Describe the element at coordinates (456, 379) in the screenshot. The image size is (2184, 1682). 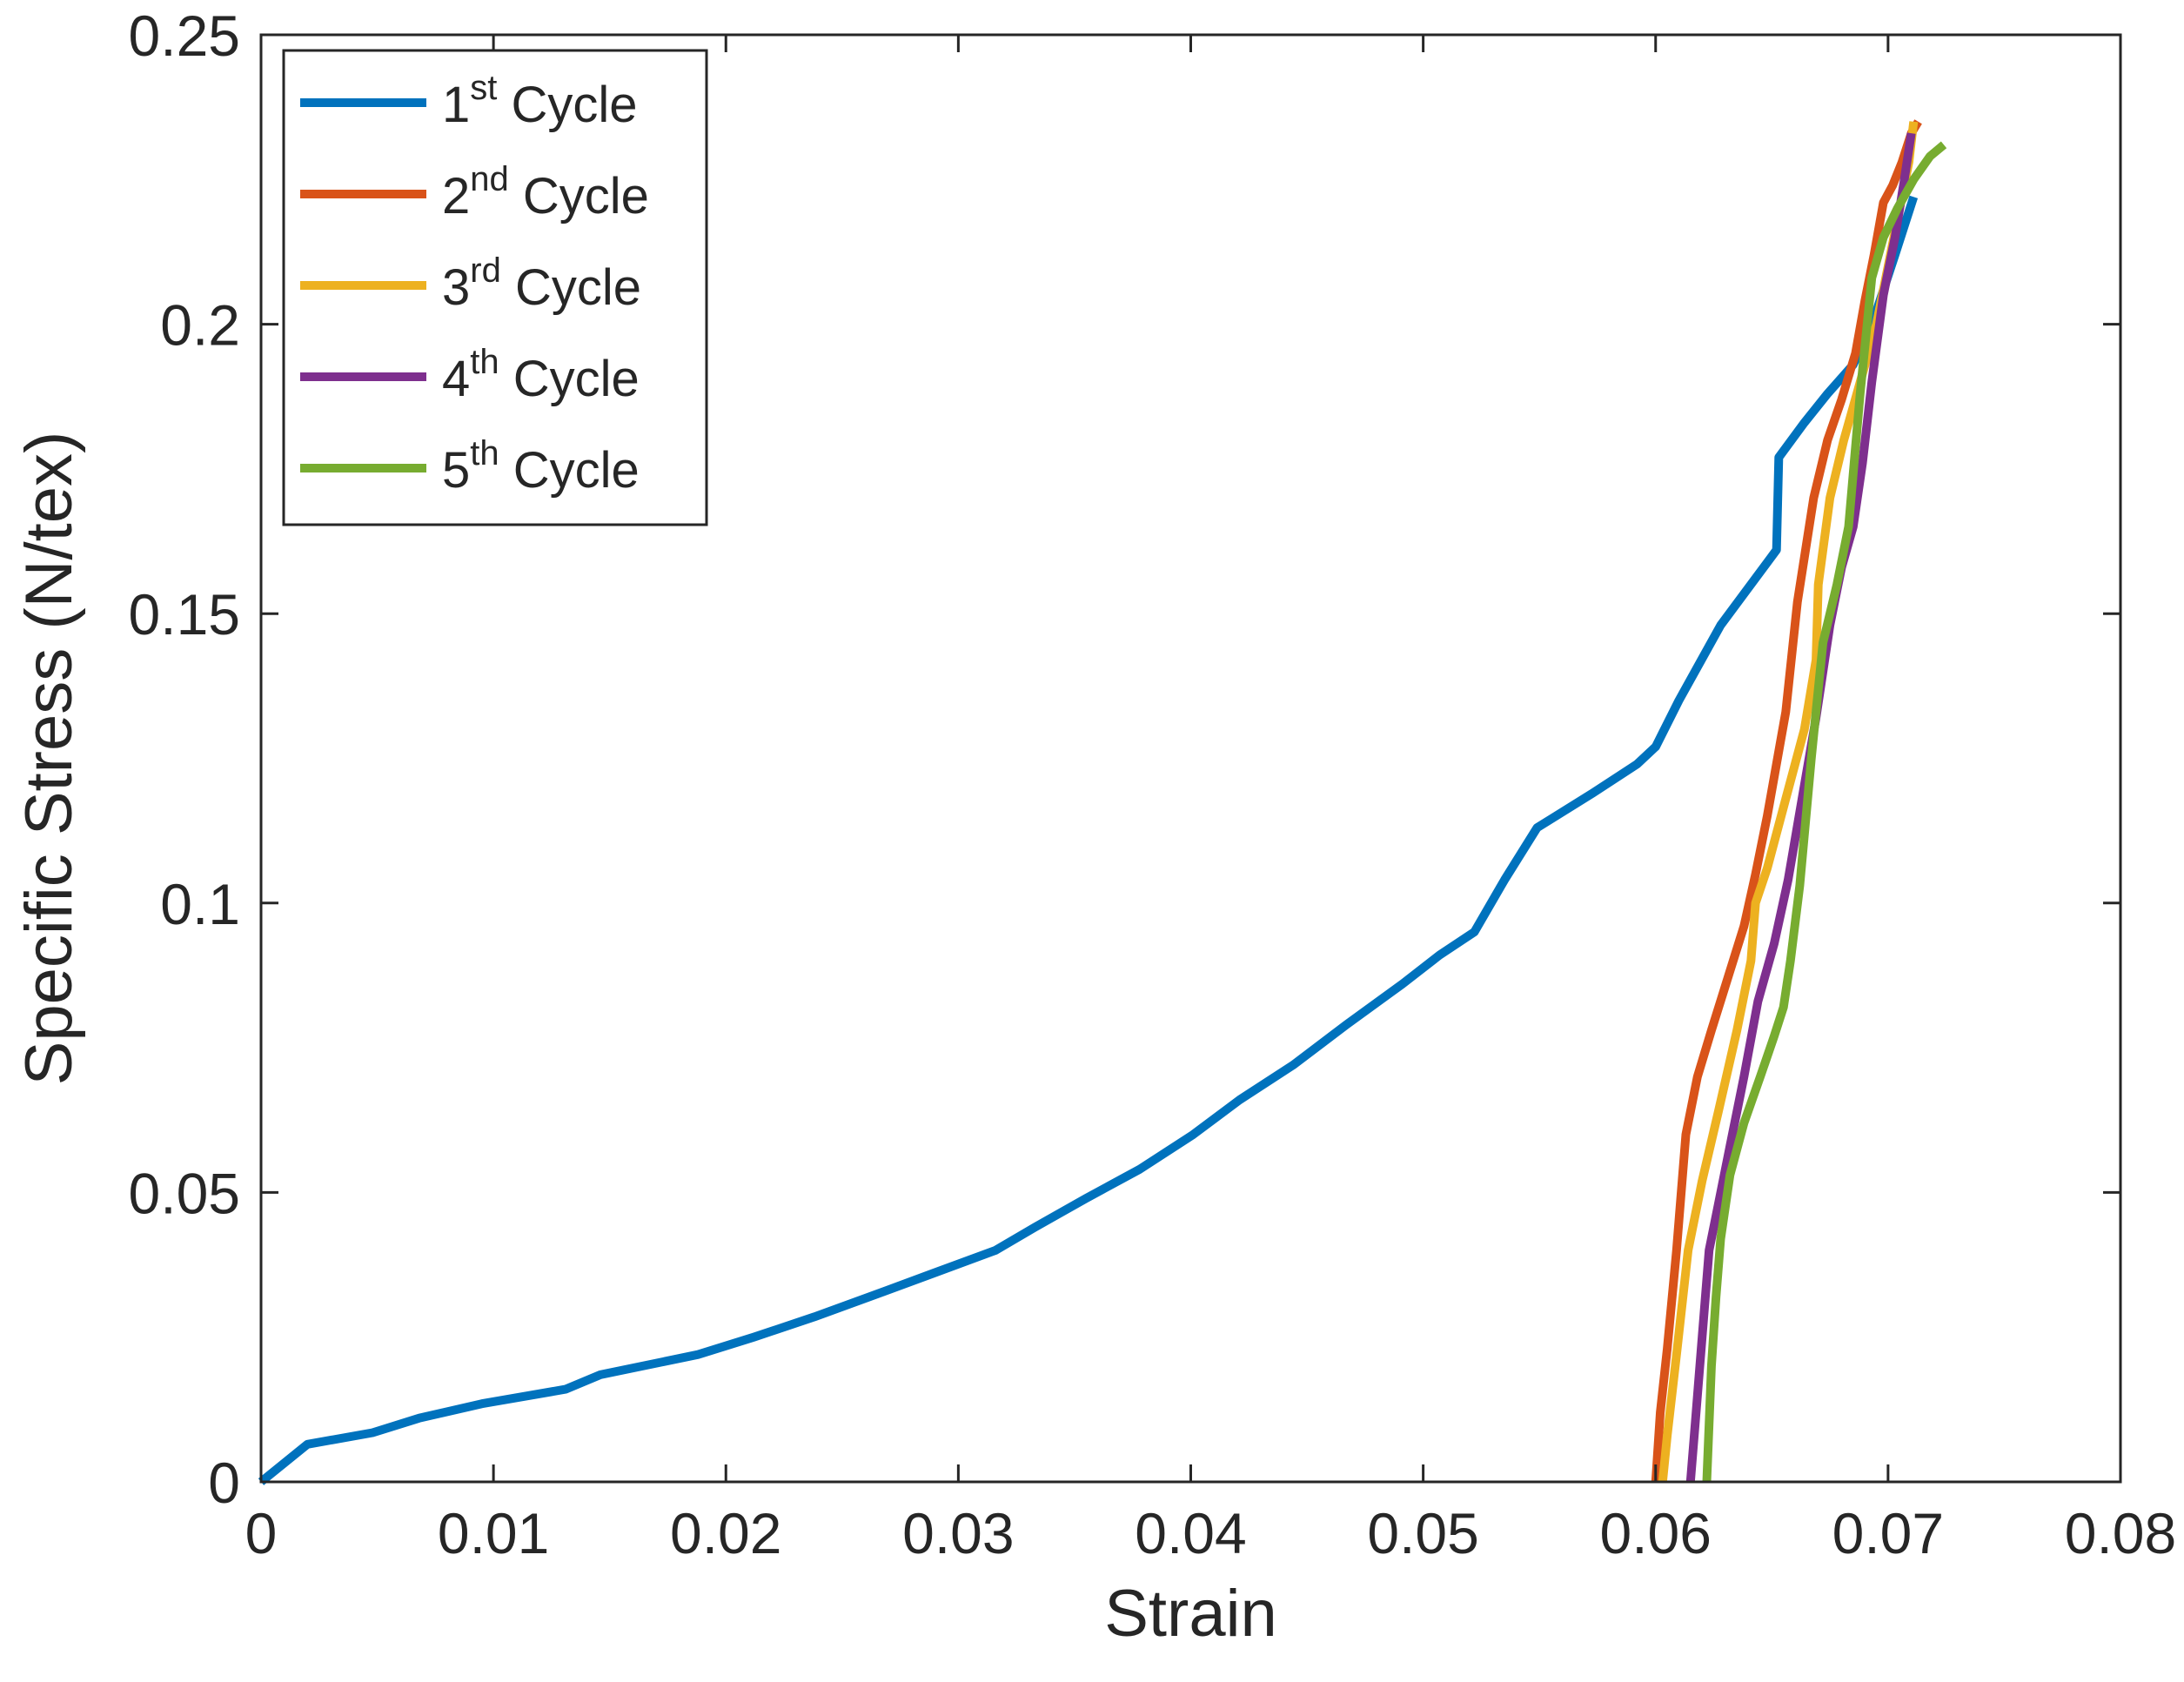
I see `legend-label-main: 4` at that location.